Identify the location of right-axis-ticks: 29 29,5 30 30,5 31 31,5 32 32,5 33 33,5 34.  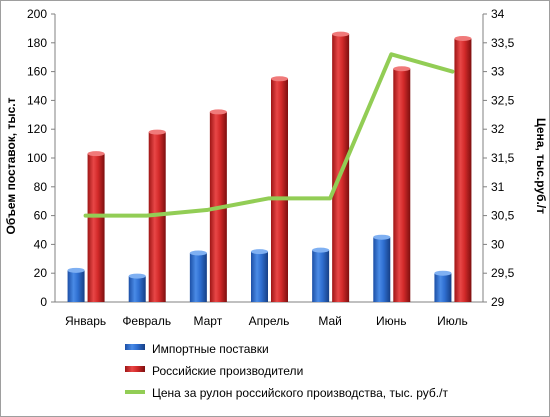
(499, 158).